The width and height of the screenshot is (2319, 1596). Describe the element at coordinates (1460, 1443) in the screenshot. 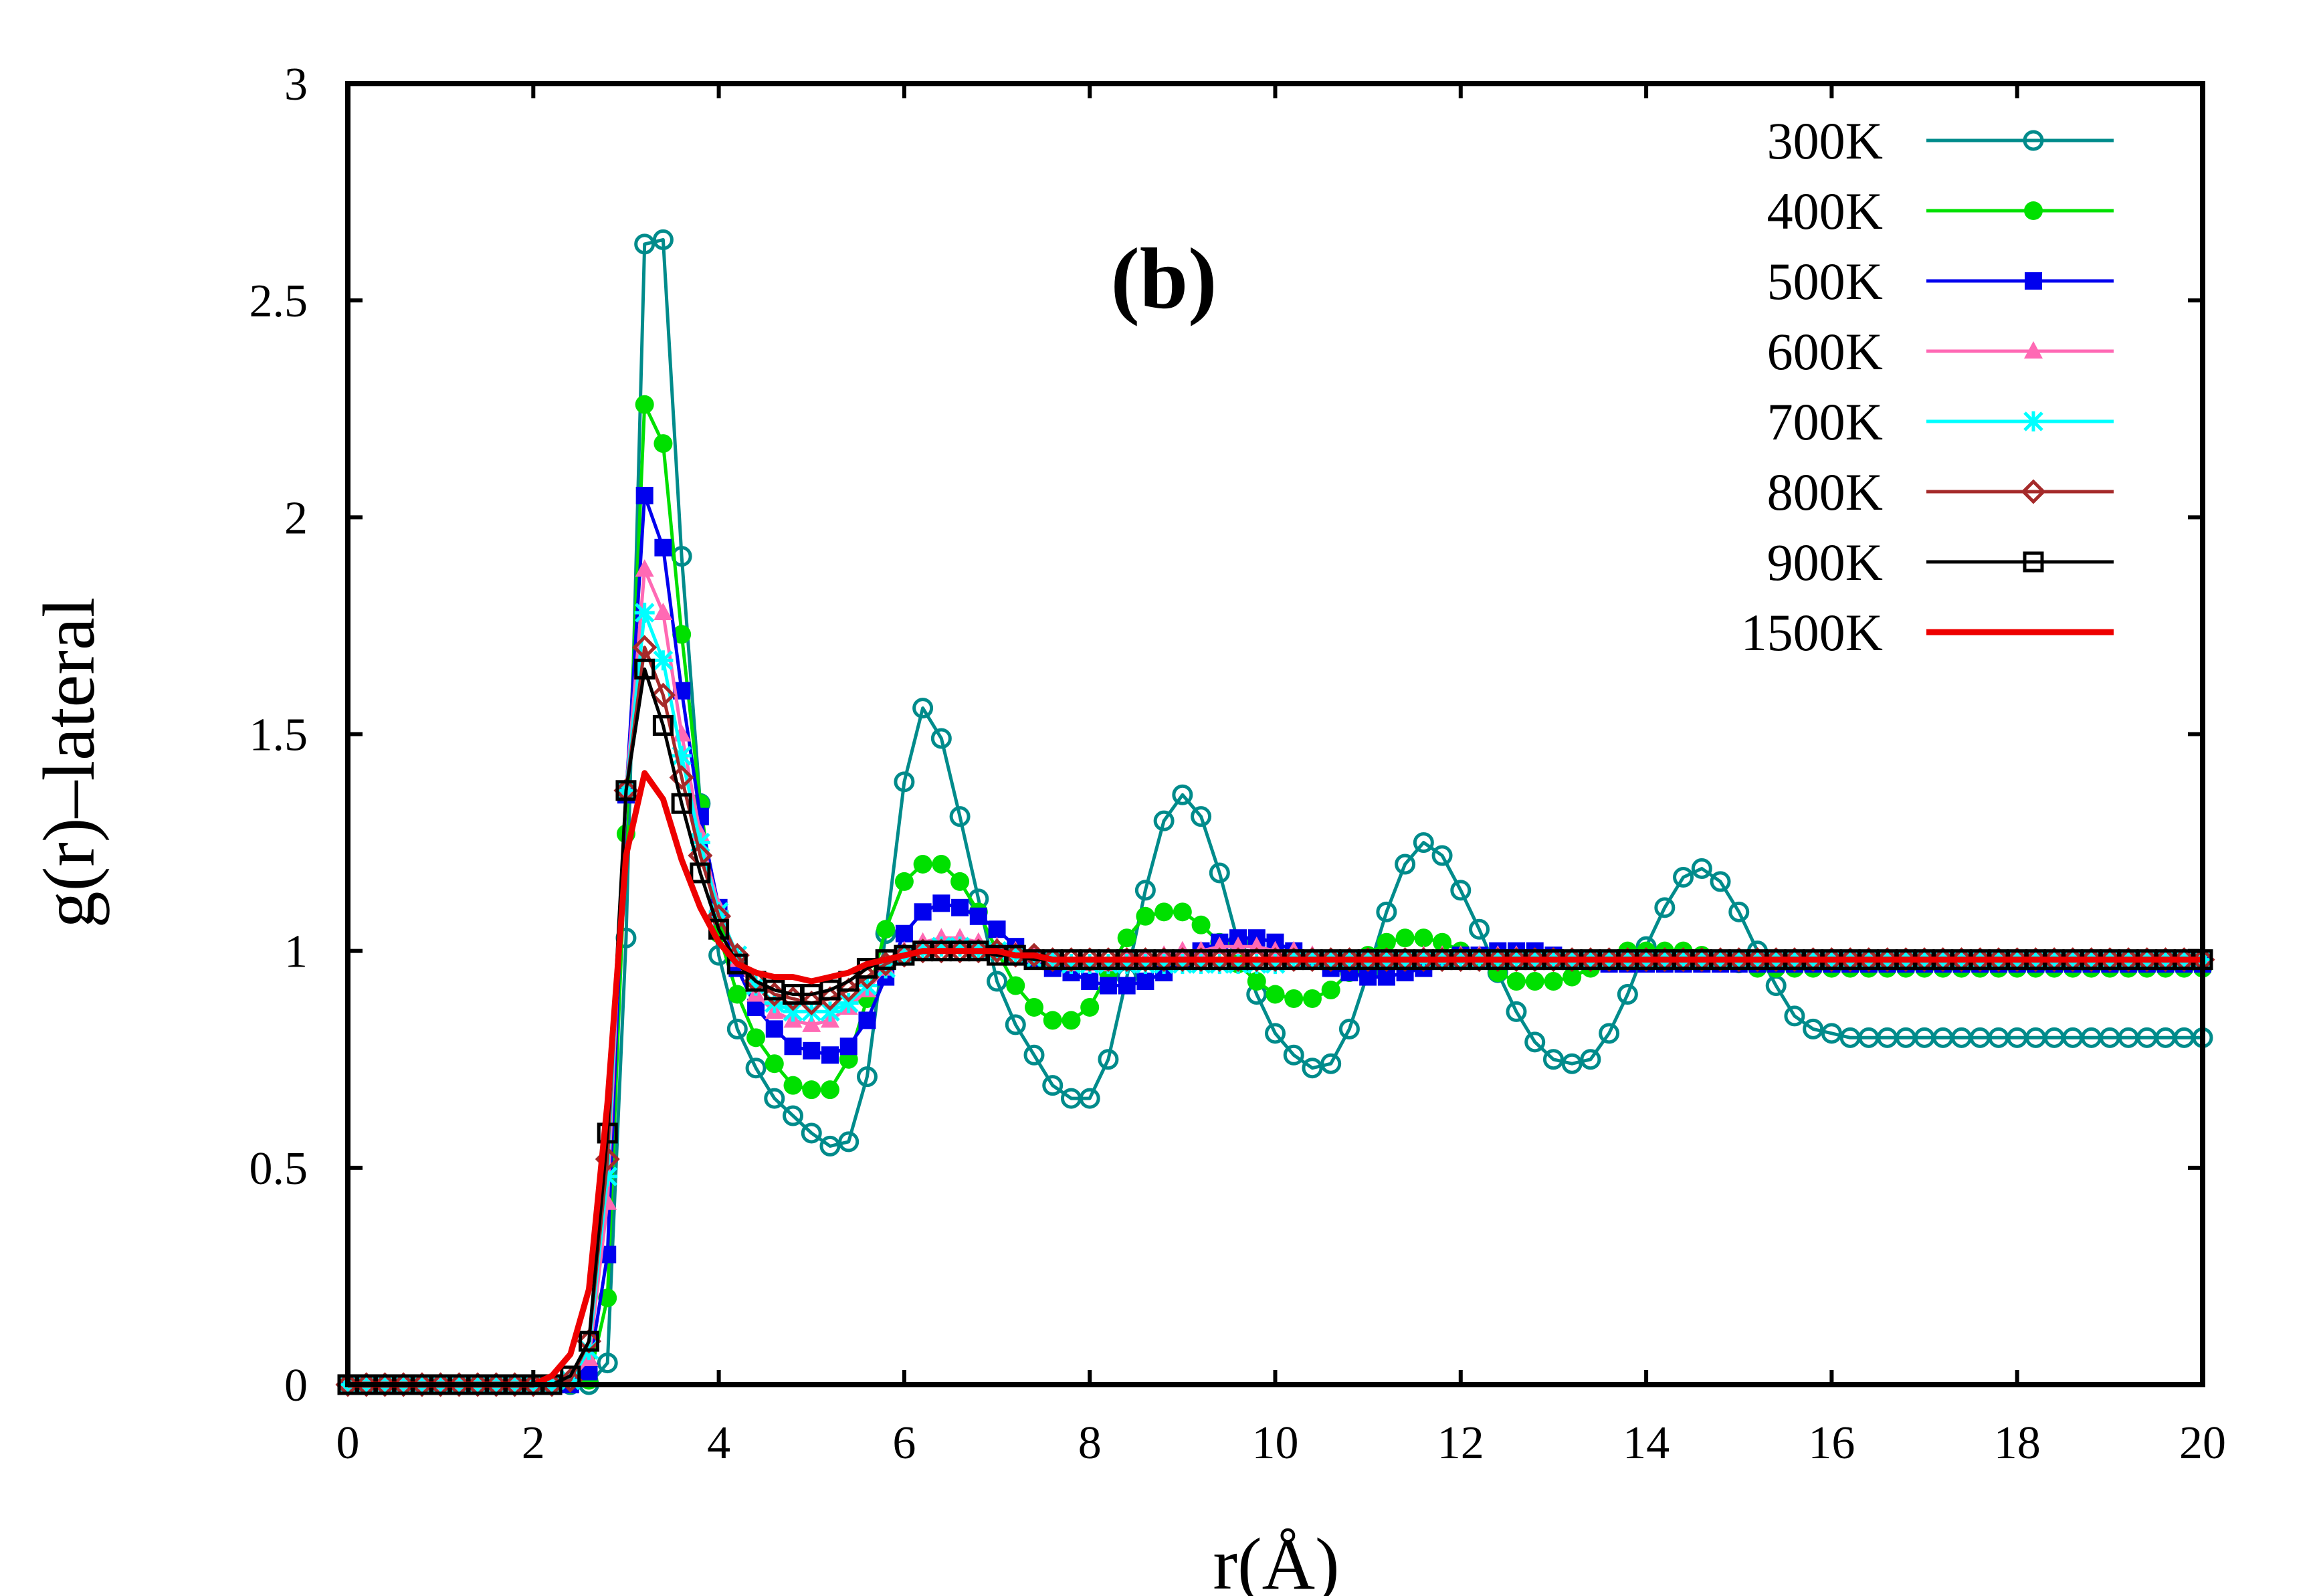

I see `x-tick-label: 12` at that location.